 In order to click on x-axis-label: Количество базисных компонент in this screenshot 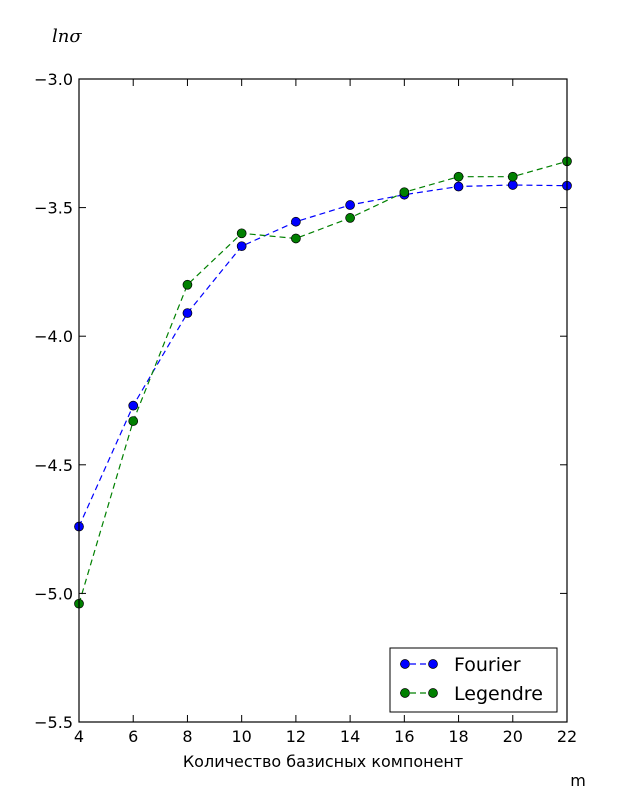, I will do `click(323, 761)`.